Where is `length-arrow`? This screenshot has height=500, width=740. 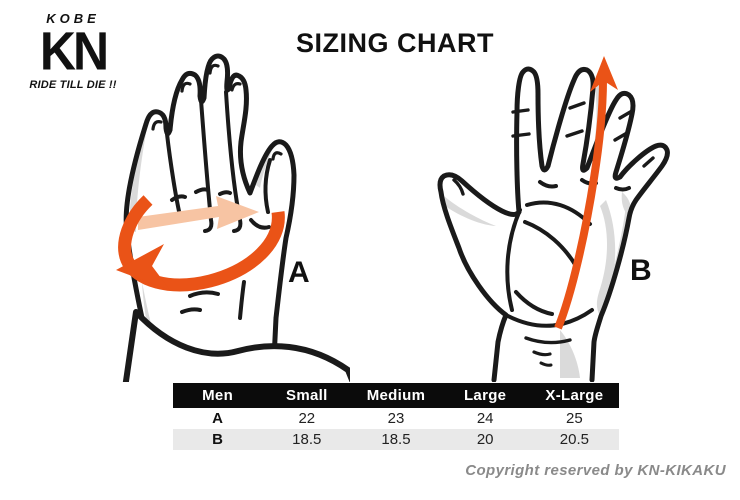
length-arrow is located at coordinates (586, 193).